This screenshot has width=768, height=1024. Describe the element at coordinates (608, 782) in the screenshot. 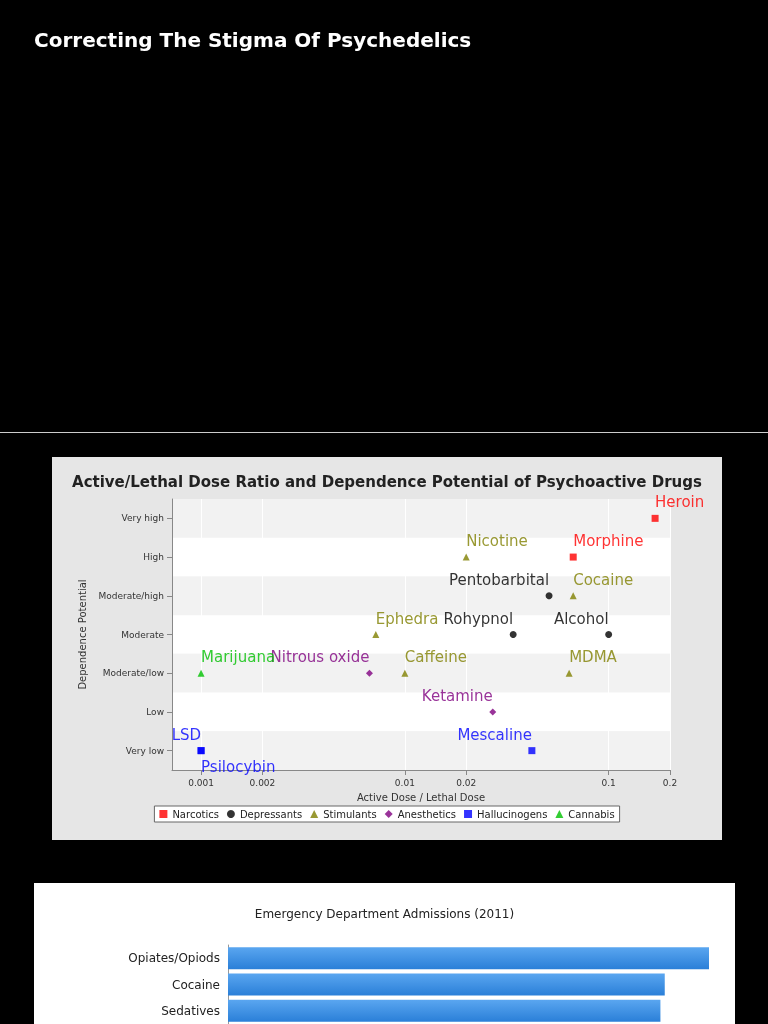

I see `x-tick-label: 0.1` at that location.